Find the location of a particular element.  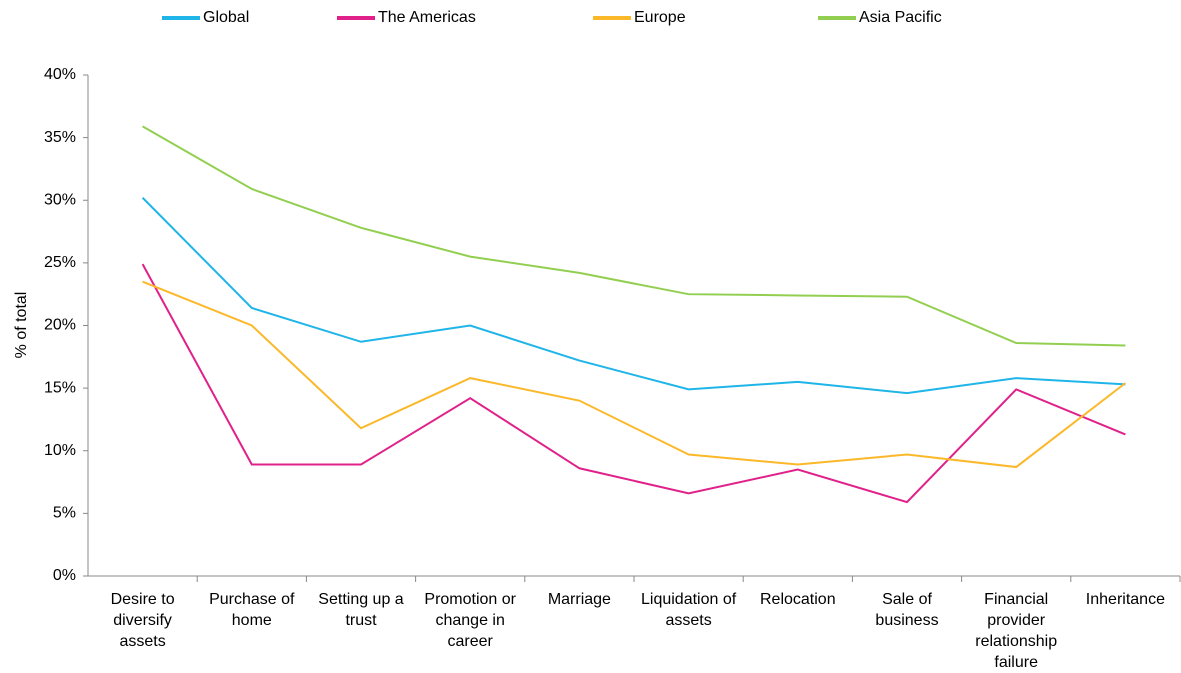

y-tick-label: 0% is located at coordinates (64, 575).